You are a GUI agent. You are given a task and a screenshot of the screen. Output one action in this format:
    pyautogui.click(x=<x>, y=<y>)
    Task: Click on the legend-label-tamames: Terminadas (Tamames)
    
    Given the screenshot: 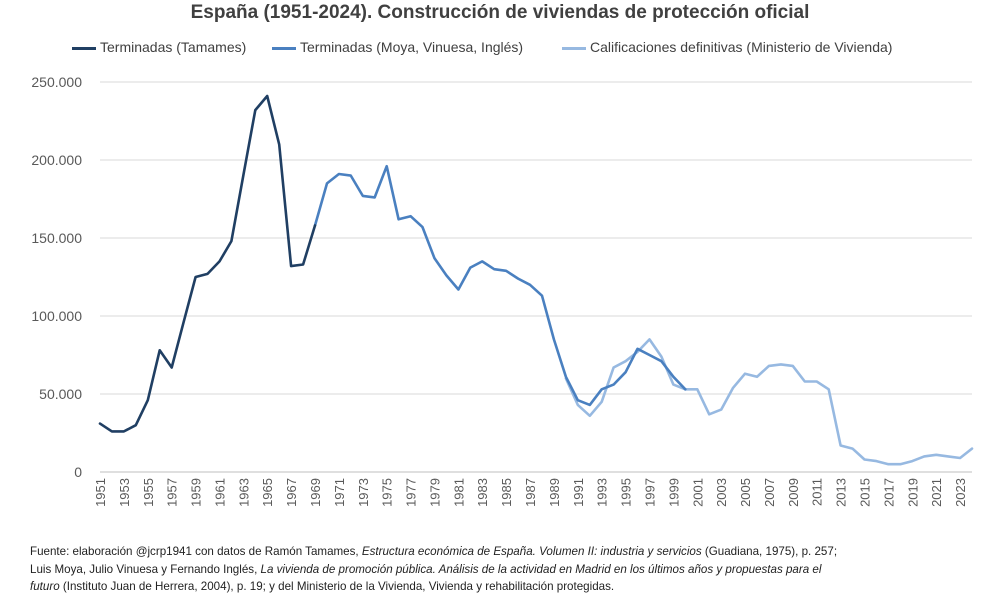 What is the action you would take?
    pyautogui.click(x=173, y=47)
    